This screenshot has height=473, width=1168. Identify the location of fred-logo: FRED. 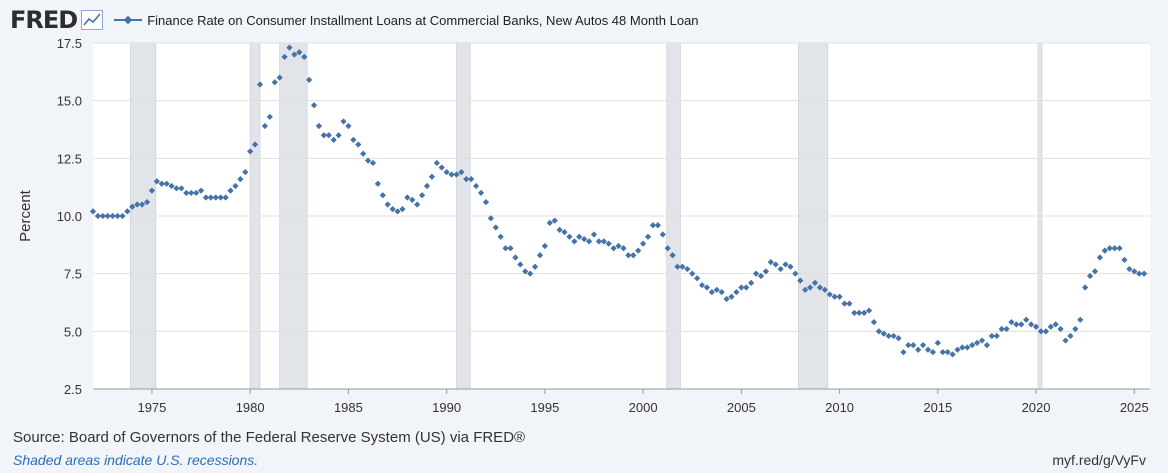
(44, 20).